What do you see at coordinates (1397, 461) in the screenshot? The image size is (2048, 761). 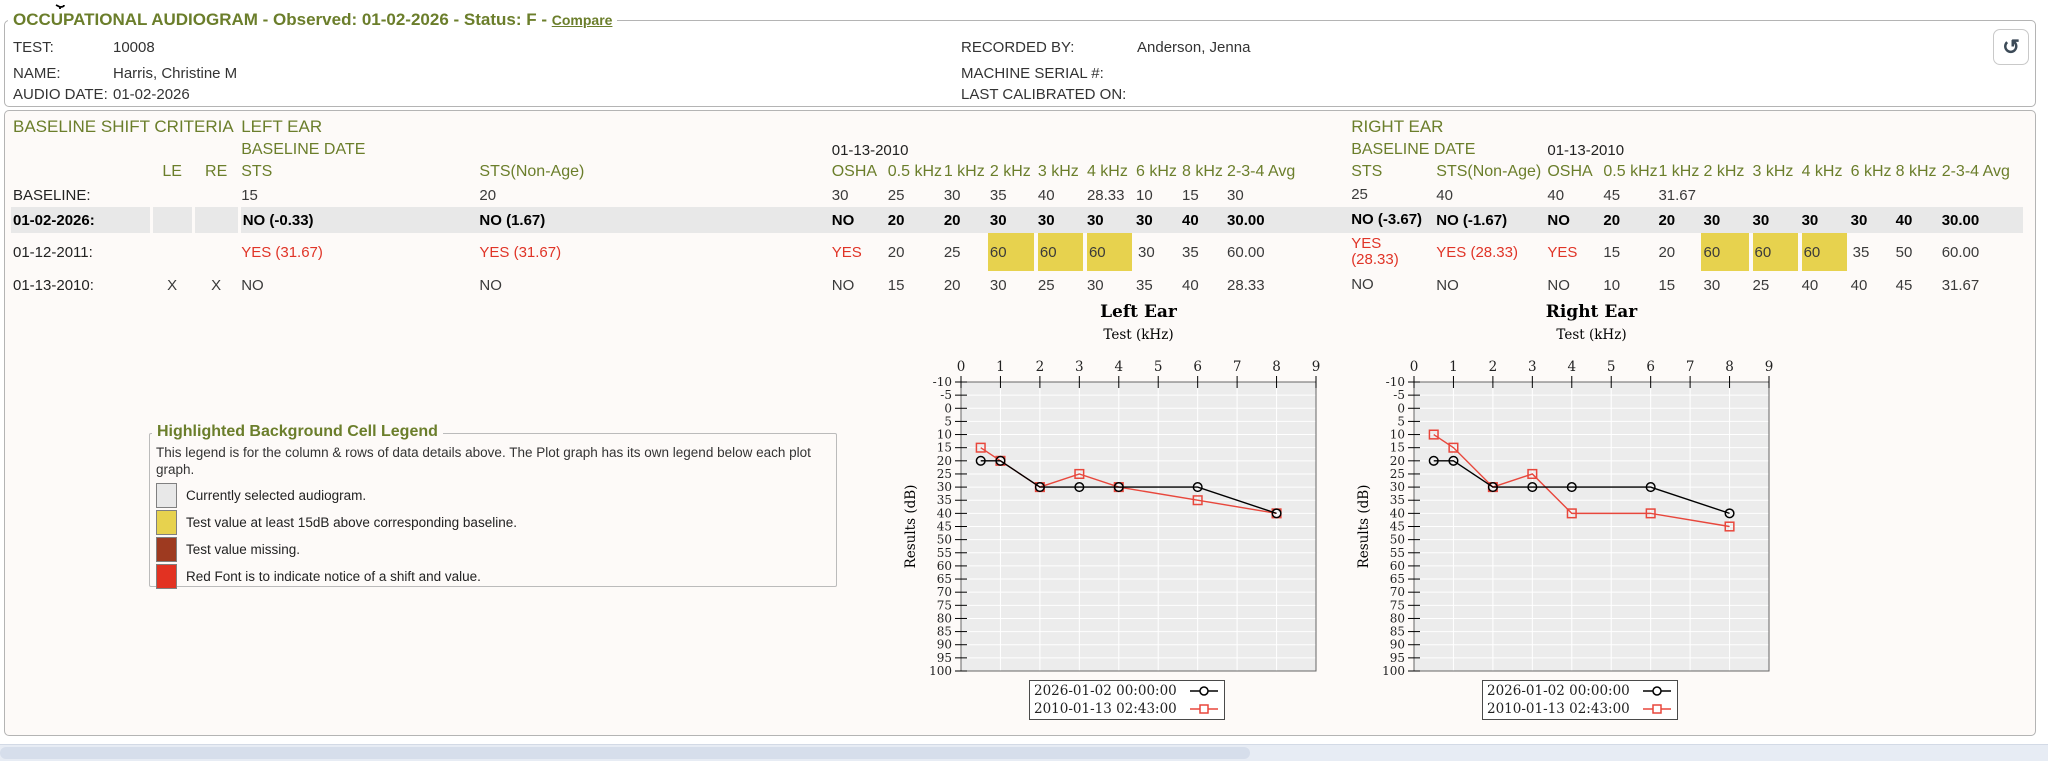 I see `svg-text: 20` at bounding box center [1397, 461].